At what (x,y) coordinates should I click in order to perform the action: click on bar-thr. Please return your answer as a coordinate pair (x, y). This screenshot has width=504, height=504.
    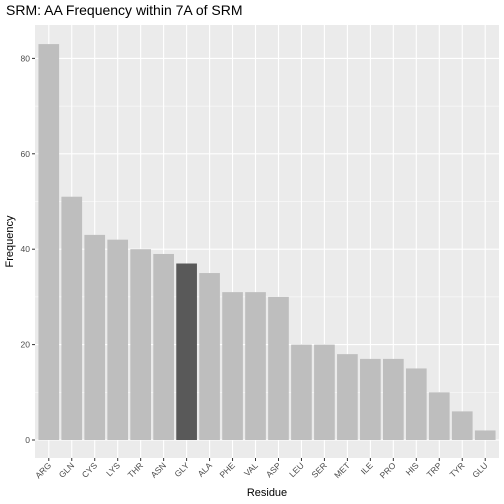
    Looking at the image, I should click on (140, 344).